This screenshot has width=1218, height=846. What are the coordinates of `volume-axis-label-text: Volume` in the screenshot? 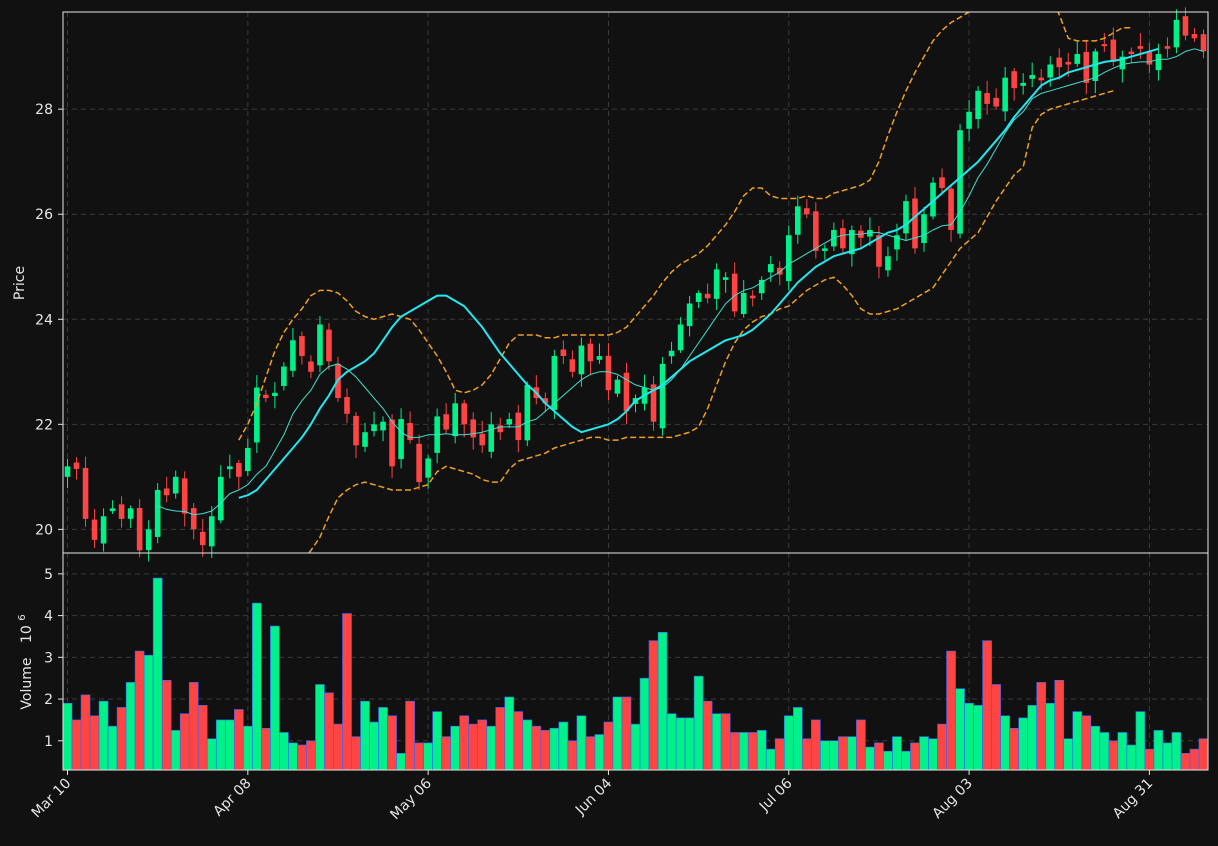 It's located at (27, 684).